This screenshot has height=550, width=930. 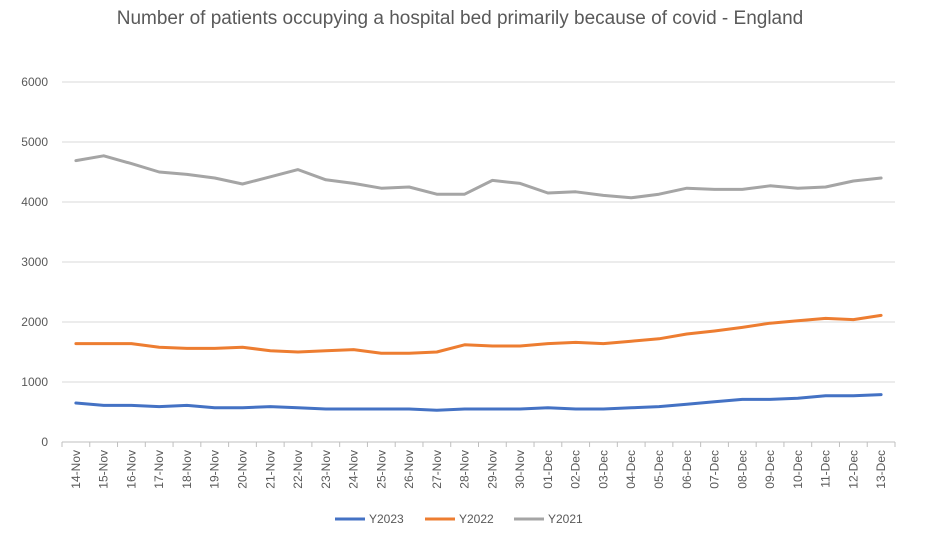 What do you see at coordinates (298, 469) in the screenshot?
I see `x-tick-label: 22-Nov` at bounding box center [298, 469].